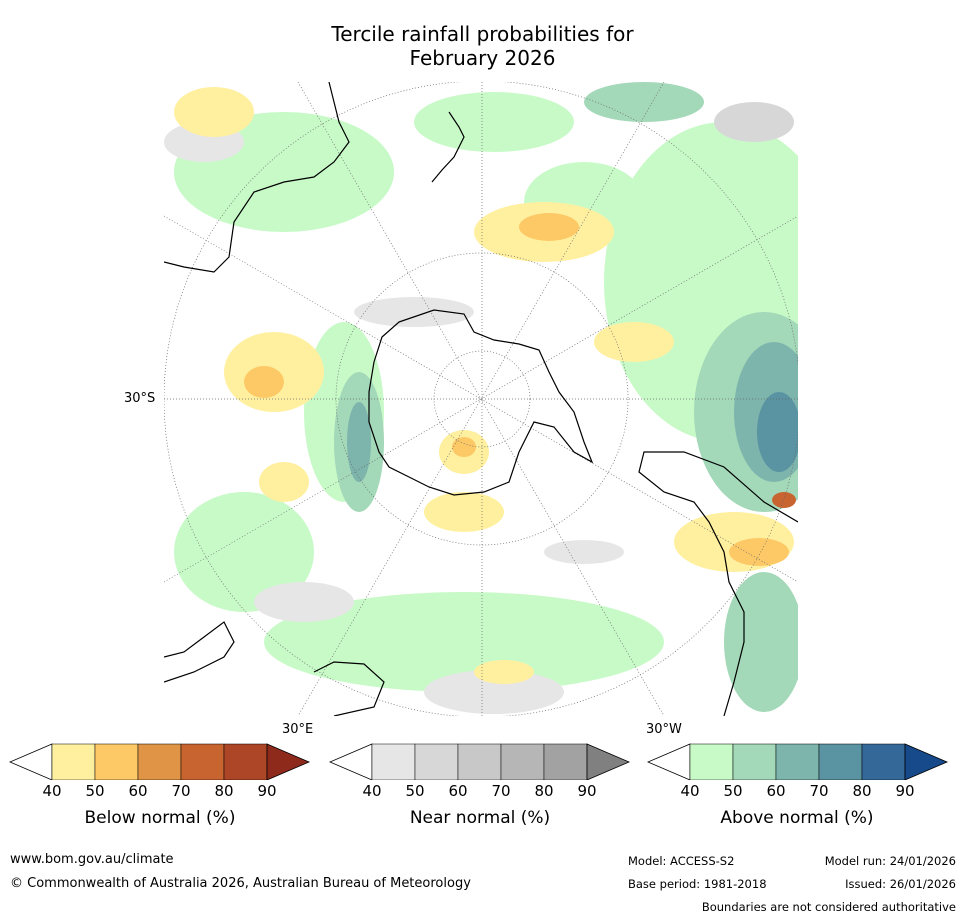 The height and width of the screenshot is (919, 965). I want to click on model-run-text: Model run: 24/01/2026, so click(890, 861).